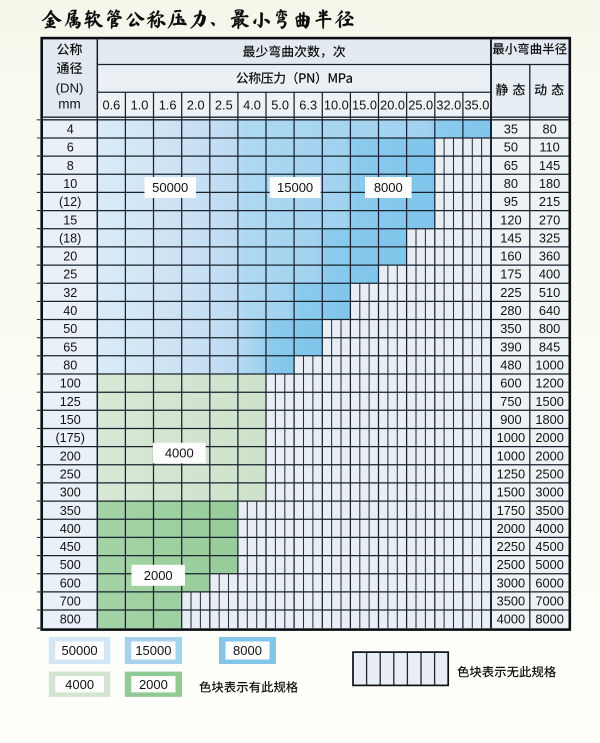  I want to click on svg-text: 5000, so click(549, 564).